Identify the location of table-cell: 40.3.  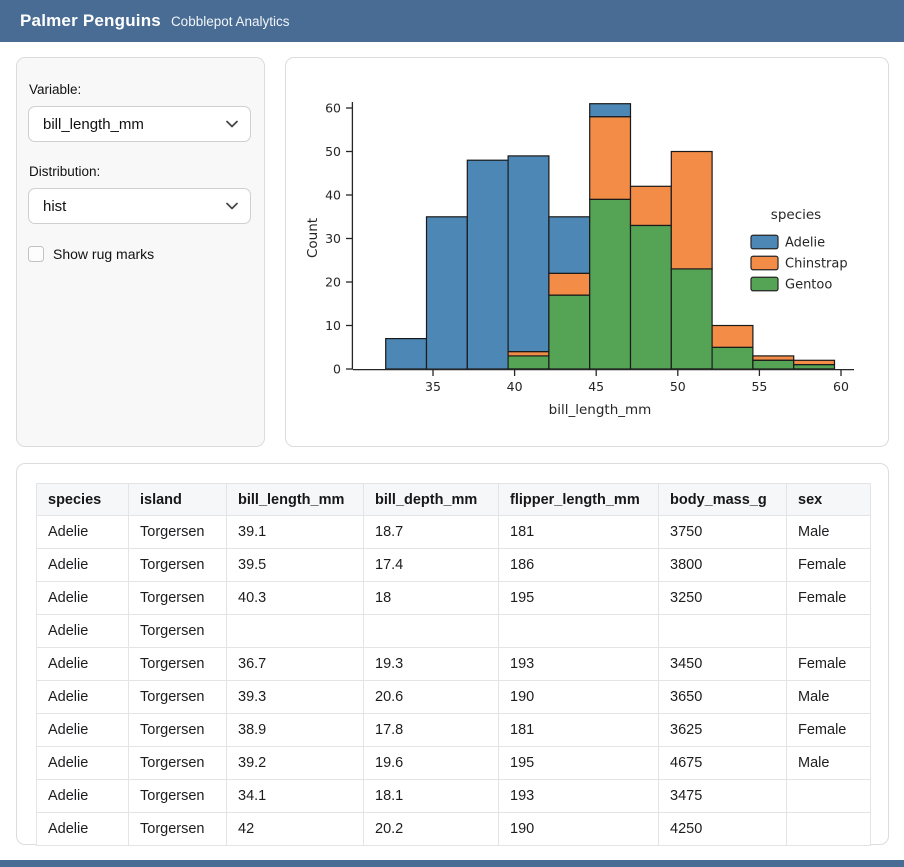
(295, 598).